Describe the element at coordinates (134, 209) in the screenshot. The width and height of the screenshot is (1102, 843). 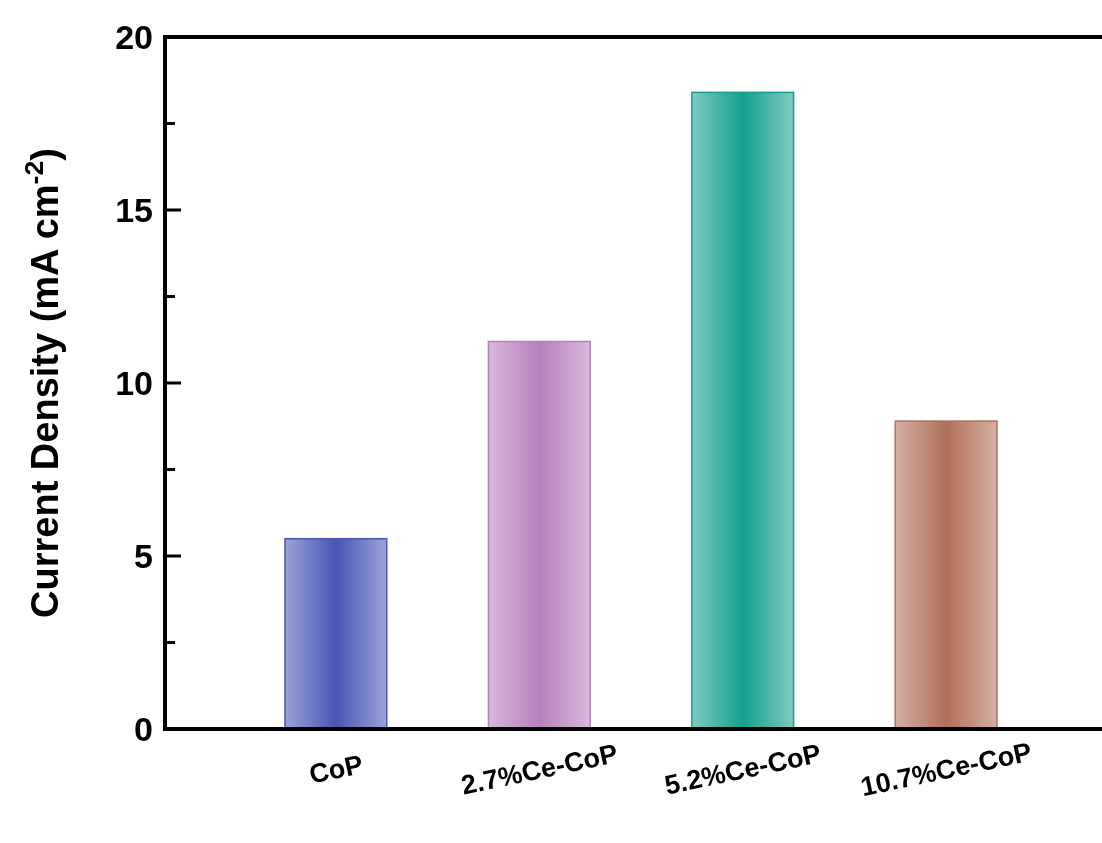
I see `y-tick-label: 15` at that location.